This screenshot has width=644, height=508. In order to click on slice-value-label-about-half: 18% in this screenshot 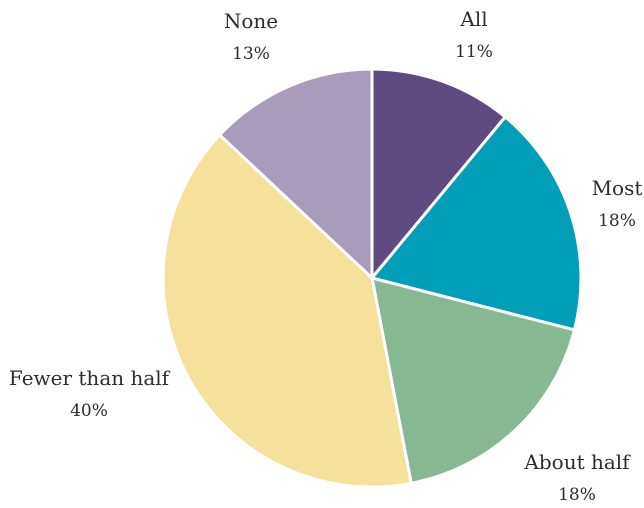, I will do `click(577, 495)`.